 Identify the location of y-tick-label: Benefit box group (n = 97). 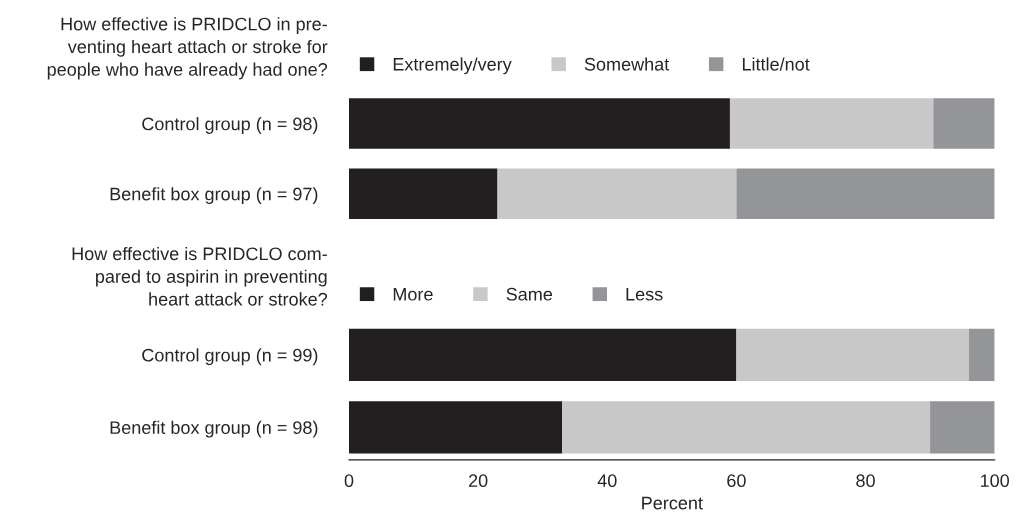
(214, 195).